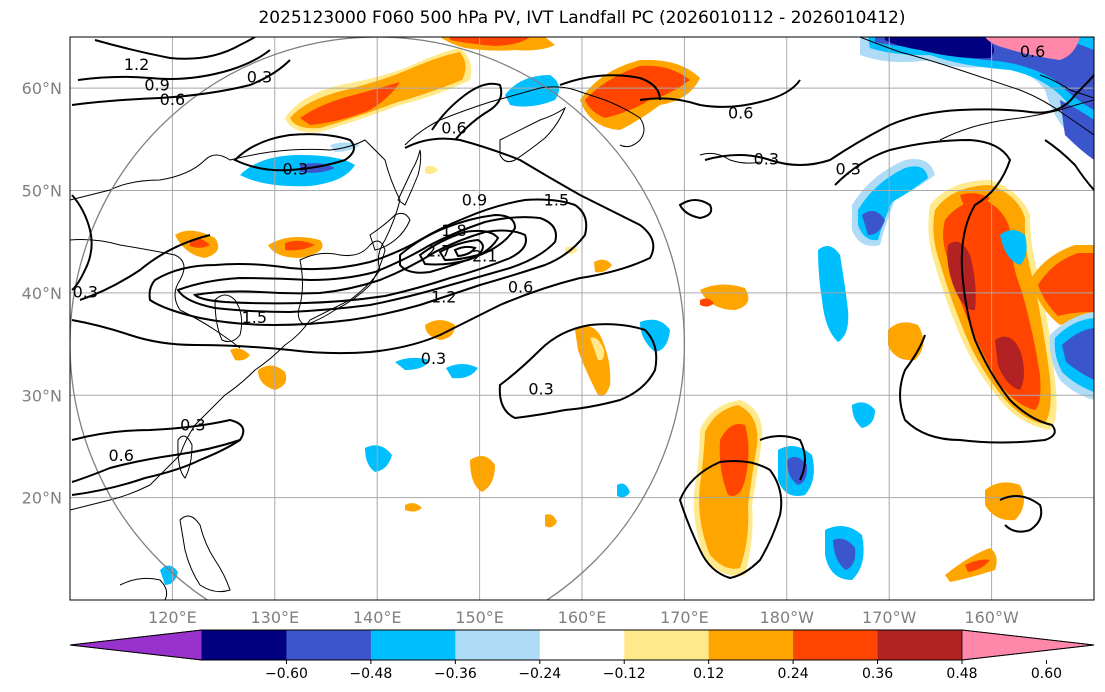  What do you see at coordinates (991, 617) in the screenshot?
I see `lon-label: 160°W` at bounding box center [991, 617].